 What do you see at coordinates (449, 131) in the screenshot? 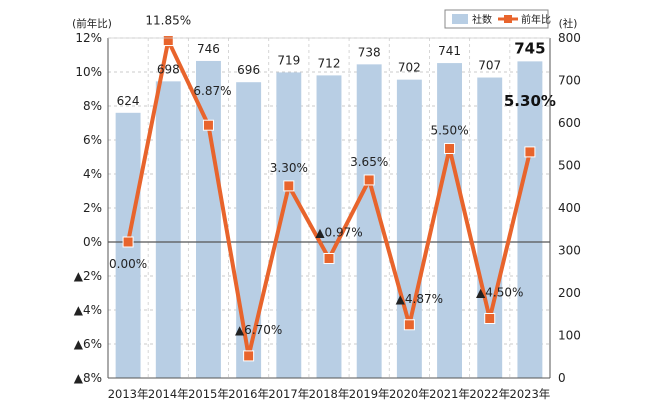
I see `yoy-value-label: 5.50%` at bounding box center [449, 131].